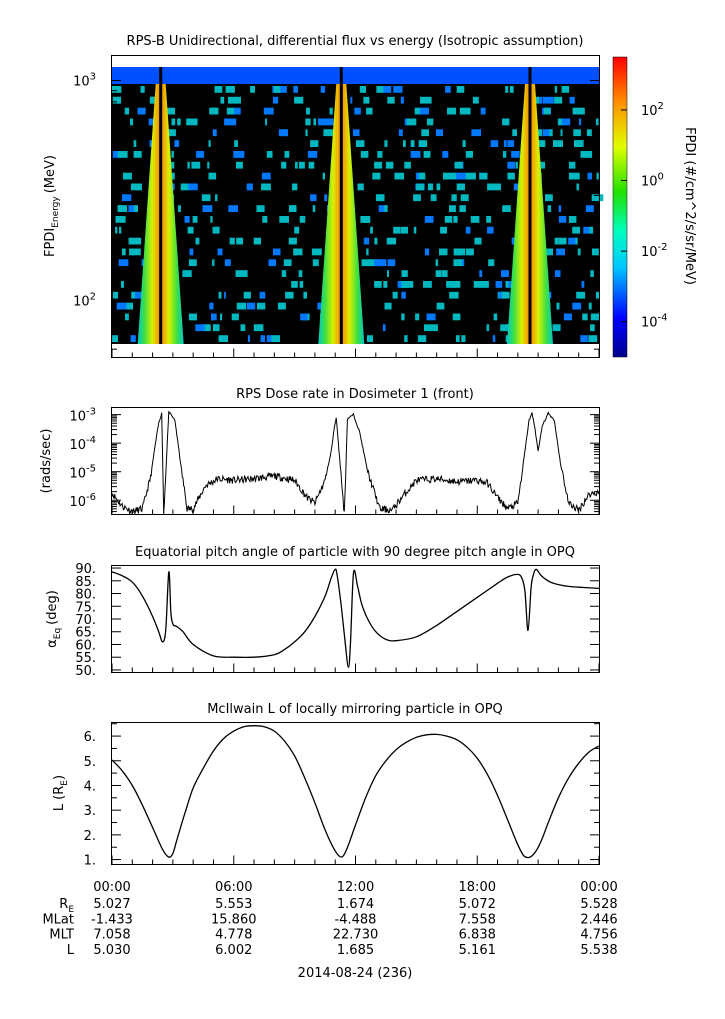 Image resolution: width=725 pixels, height=1019 pixels. I want to click on l-frame, so click(355, 793).